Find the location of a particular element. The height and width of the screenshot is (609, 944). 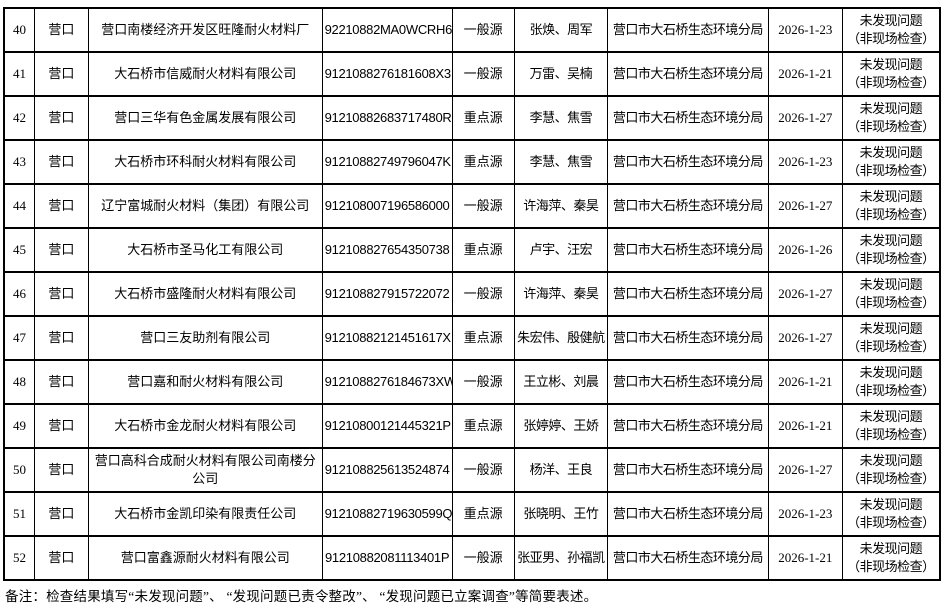

company-name-cell: 营口三友助剂有限公司 is located at coordinates (205, 338).